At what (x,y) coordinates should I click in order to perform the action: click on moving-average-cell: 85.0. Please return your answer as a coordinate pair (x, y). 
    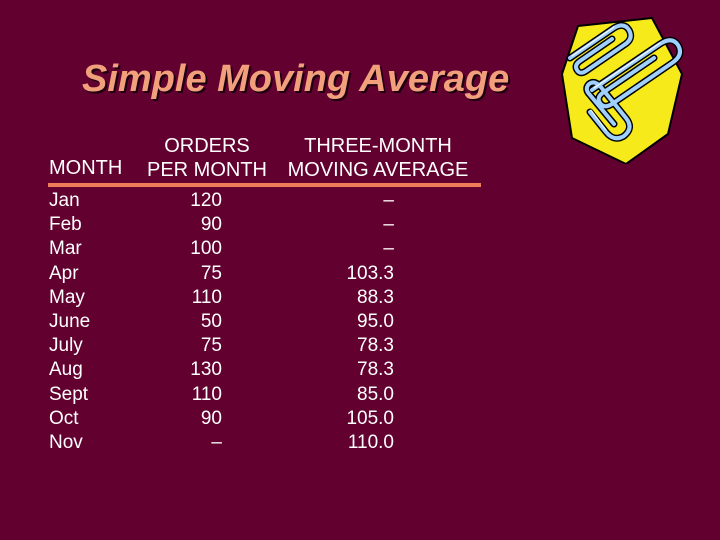
    Looking at the image, I should click on (375, 394).